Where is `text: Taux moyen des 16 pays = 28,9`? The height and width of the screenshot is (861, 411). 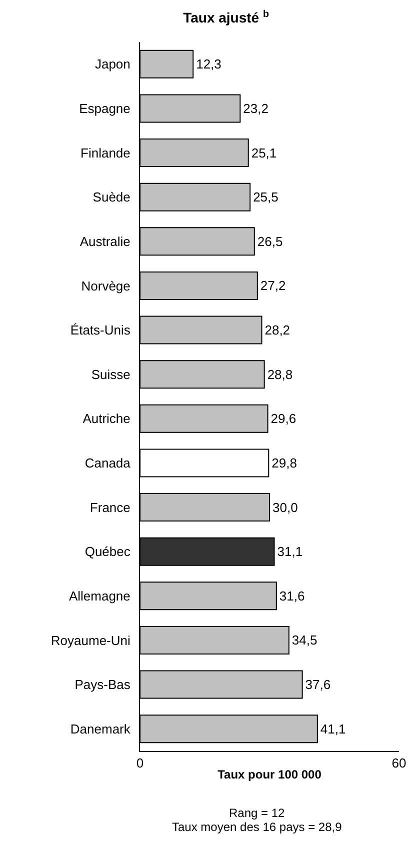 text: Taux moyen des 16 pays = 28,9 is located at coordinates (257, 827).